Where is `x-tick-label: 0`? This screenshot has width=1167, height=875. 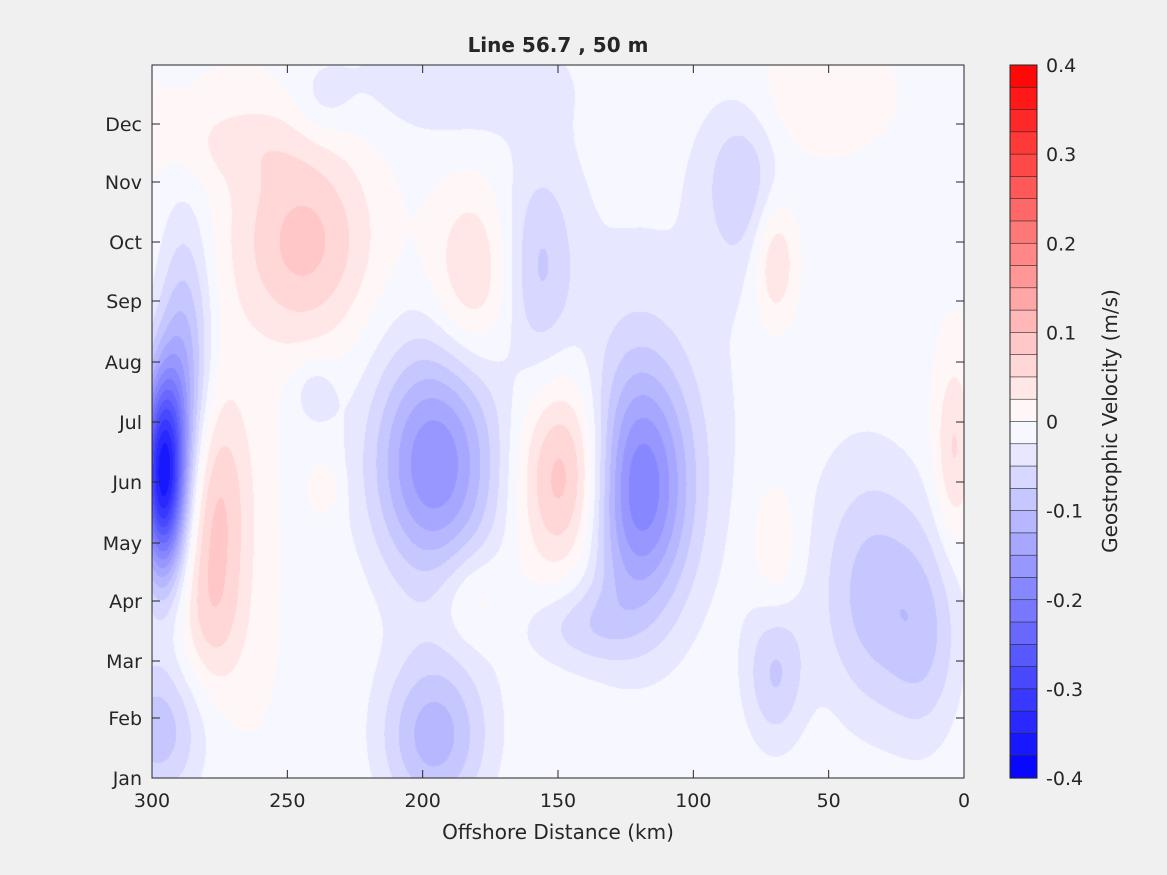
x-tick-label: 0 is located at coordinates (964, 801).